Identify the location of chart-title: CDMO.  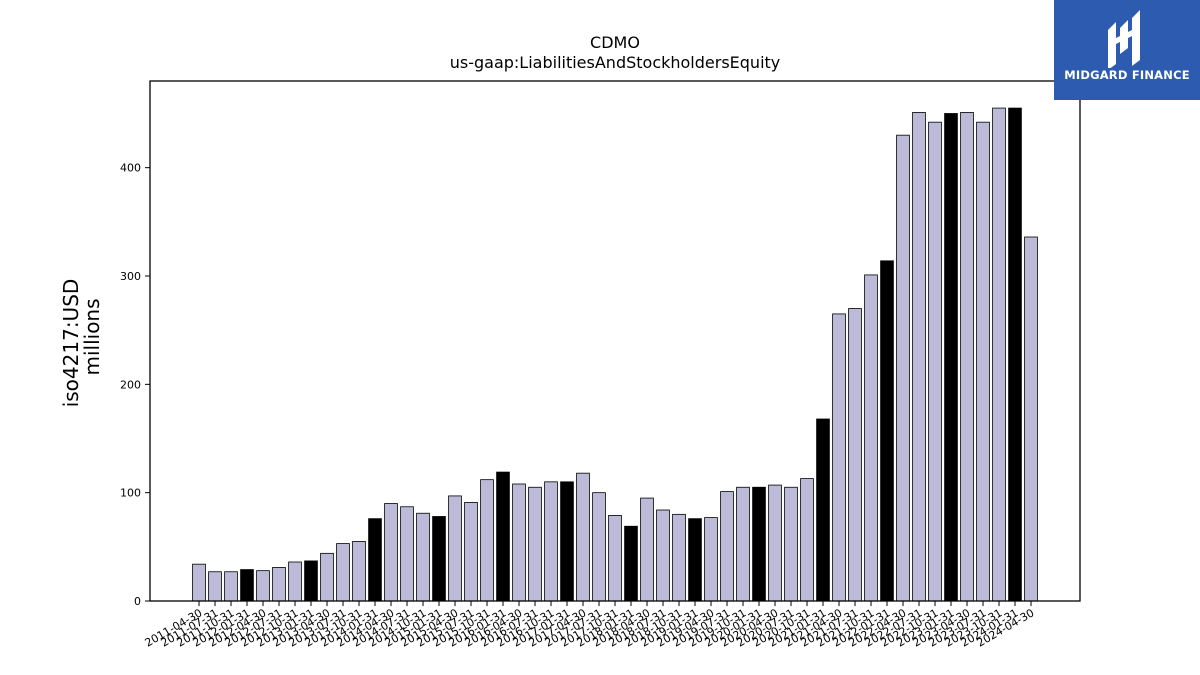
(615, 42).